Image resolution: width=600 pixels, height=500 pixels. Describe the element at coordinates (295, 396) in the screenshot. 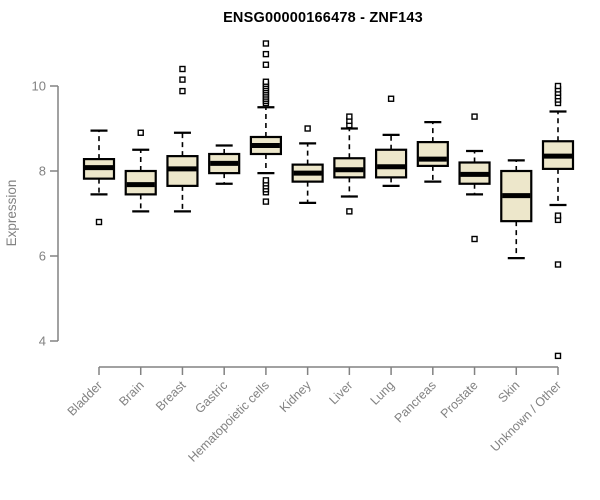

I see `x-tick-label: Kidney` at that location.